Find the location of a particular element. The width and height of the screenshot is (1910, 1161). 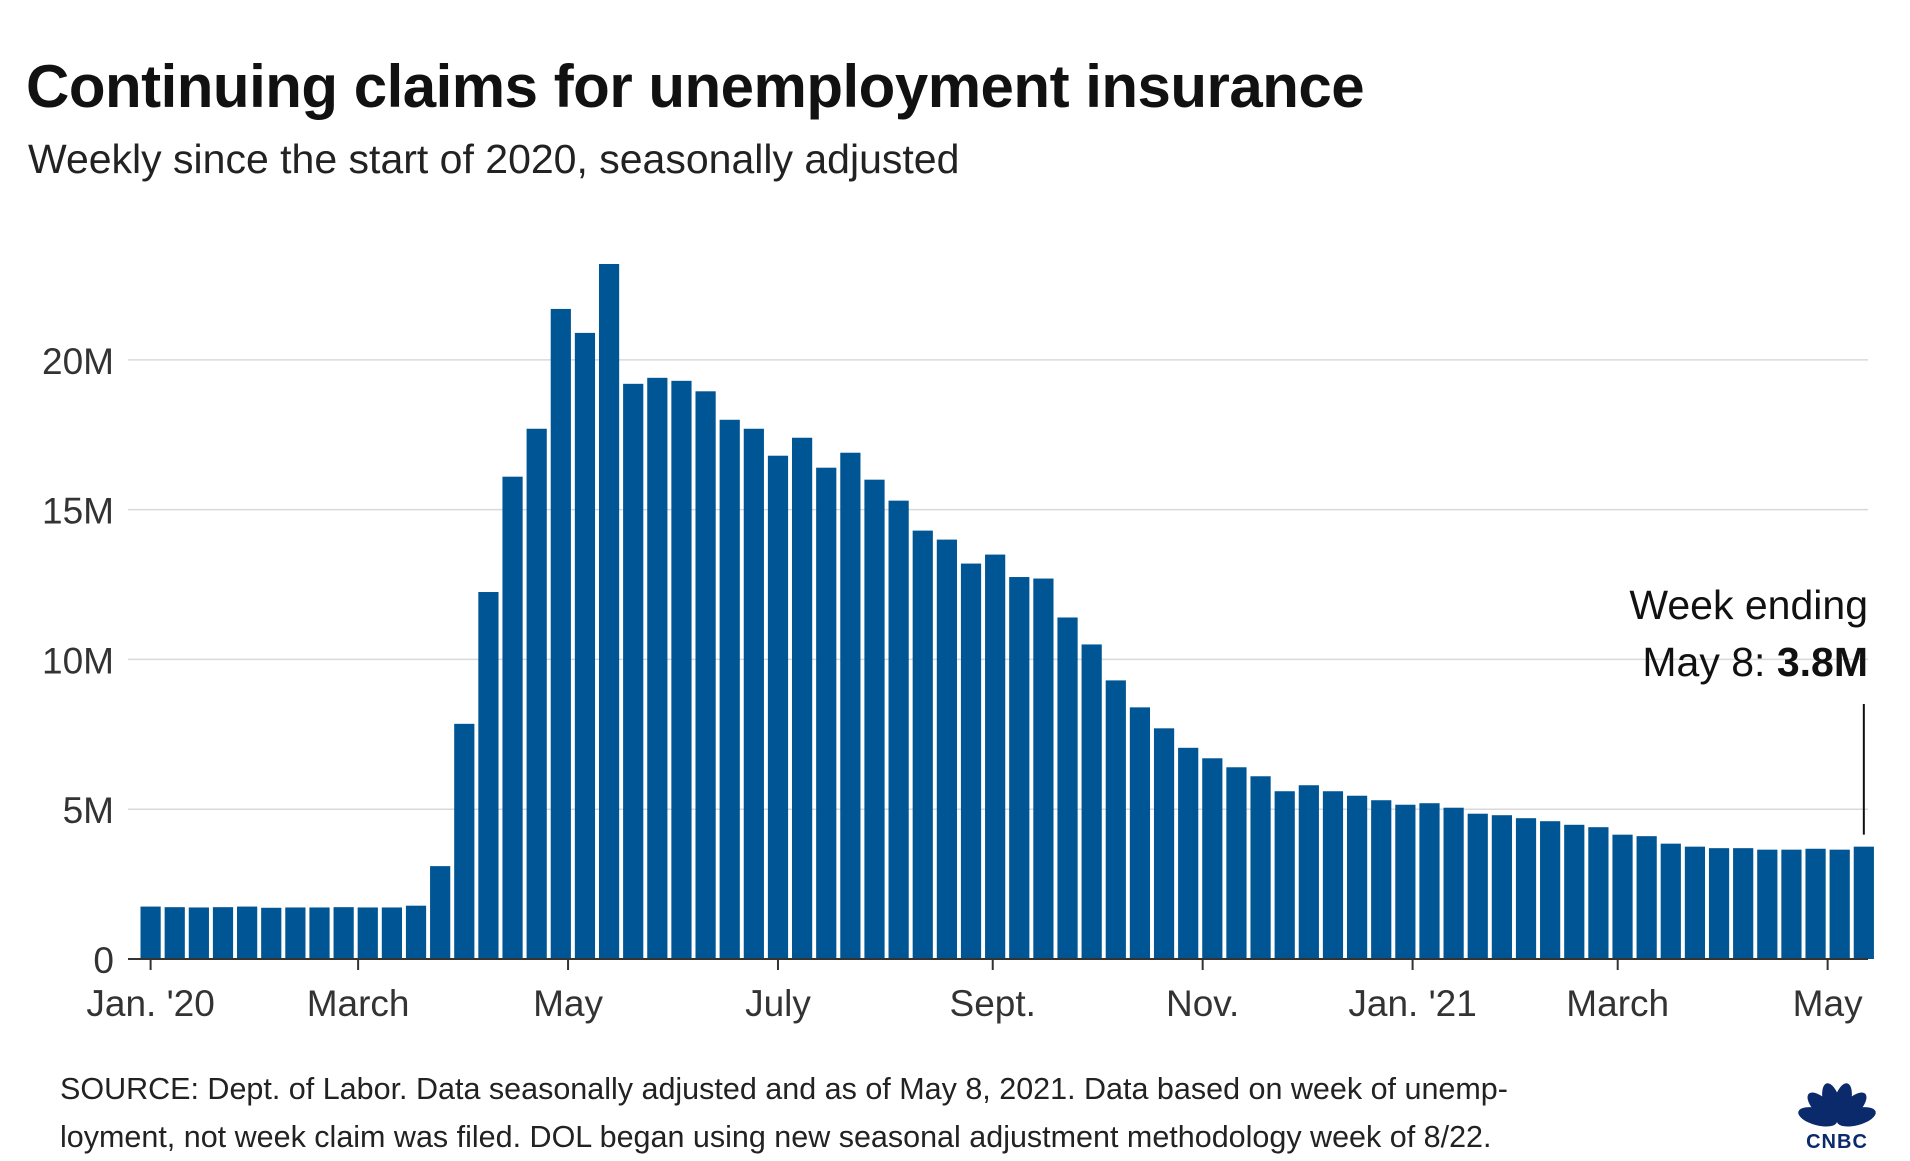

y-tick-label: 15M is located at coordinates (78, 511).